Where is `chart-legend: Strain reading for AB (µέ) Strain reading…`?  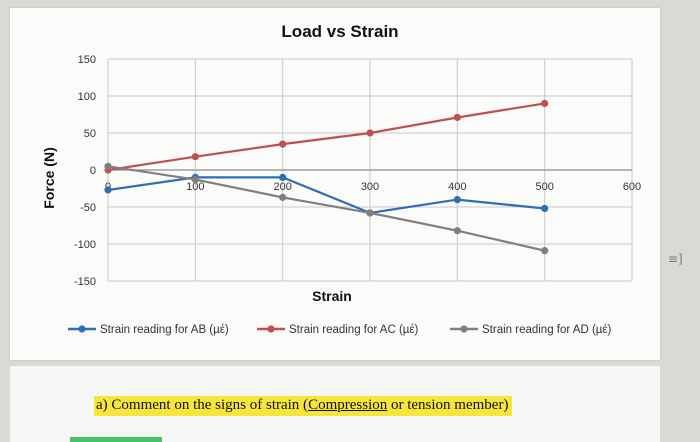 chart-legend: Strain reading for AB (µέ) Strain reading… is located at coordinates (340, 330).